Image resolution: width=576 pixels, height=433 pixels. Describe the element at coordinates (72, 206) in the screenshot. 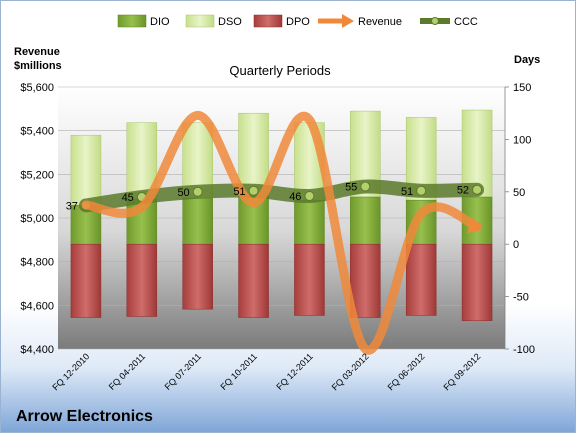

I see `ccc-data-label: 37` at that location.